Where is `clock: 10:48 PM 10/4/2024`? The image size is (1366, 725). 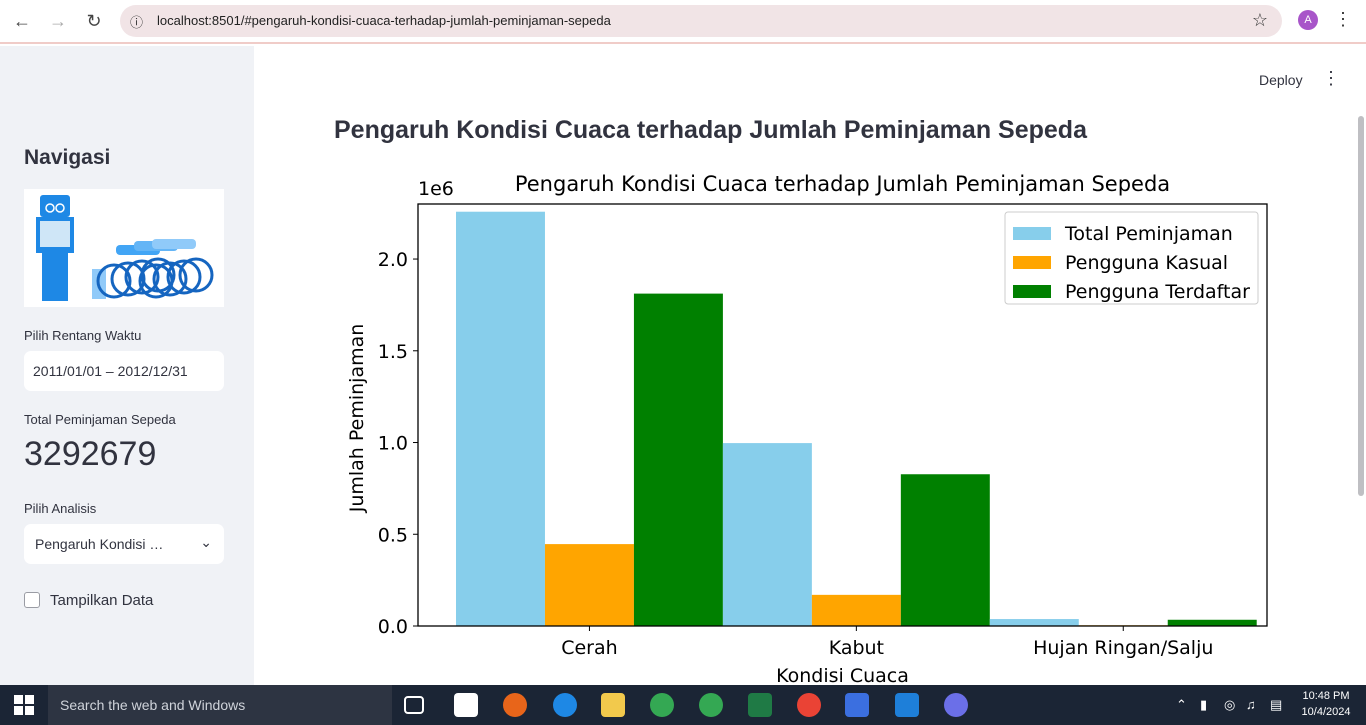
clock: 10:48 PM 10/4/2024 is located at coordinates (1326, 704).